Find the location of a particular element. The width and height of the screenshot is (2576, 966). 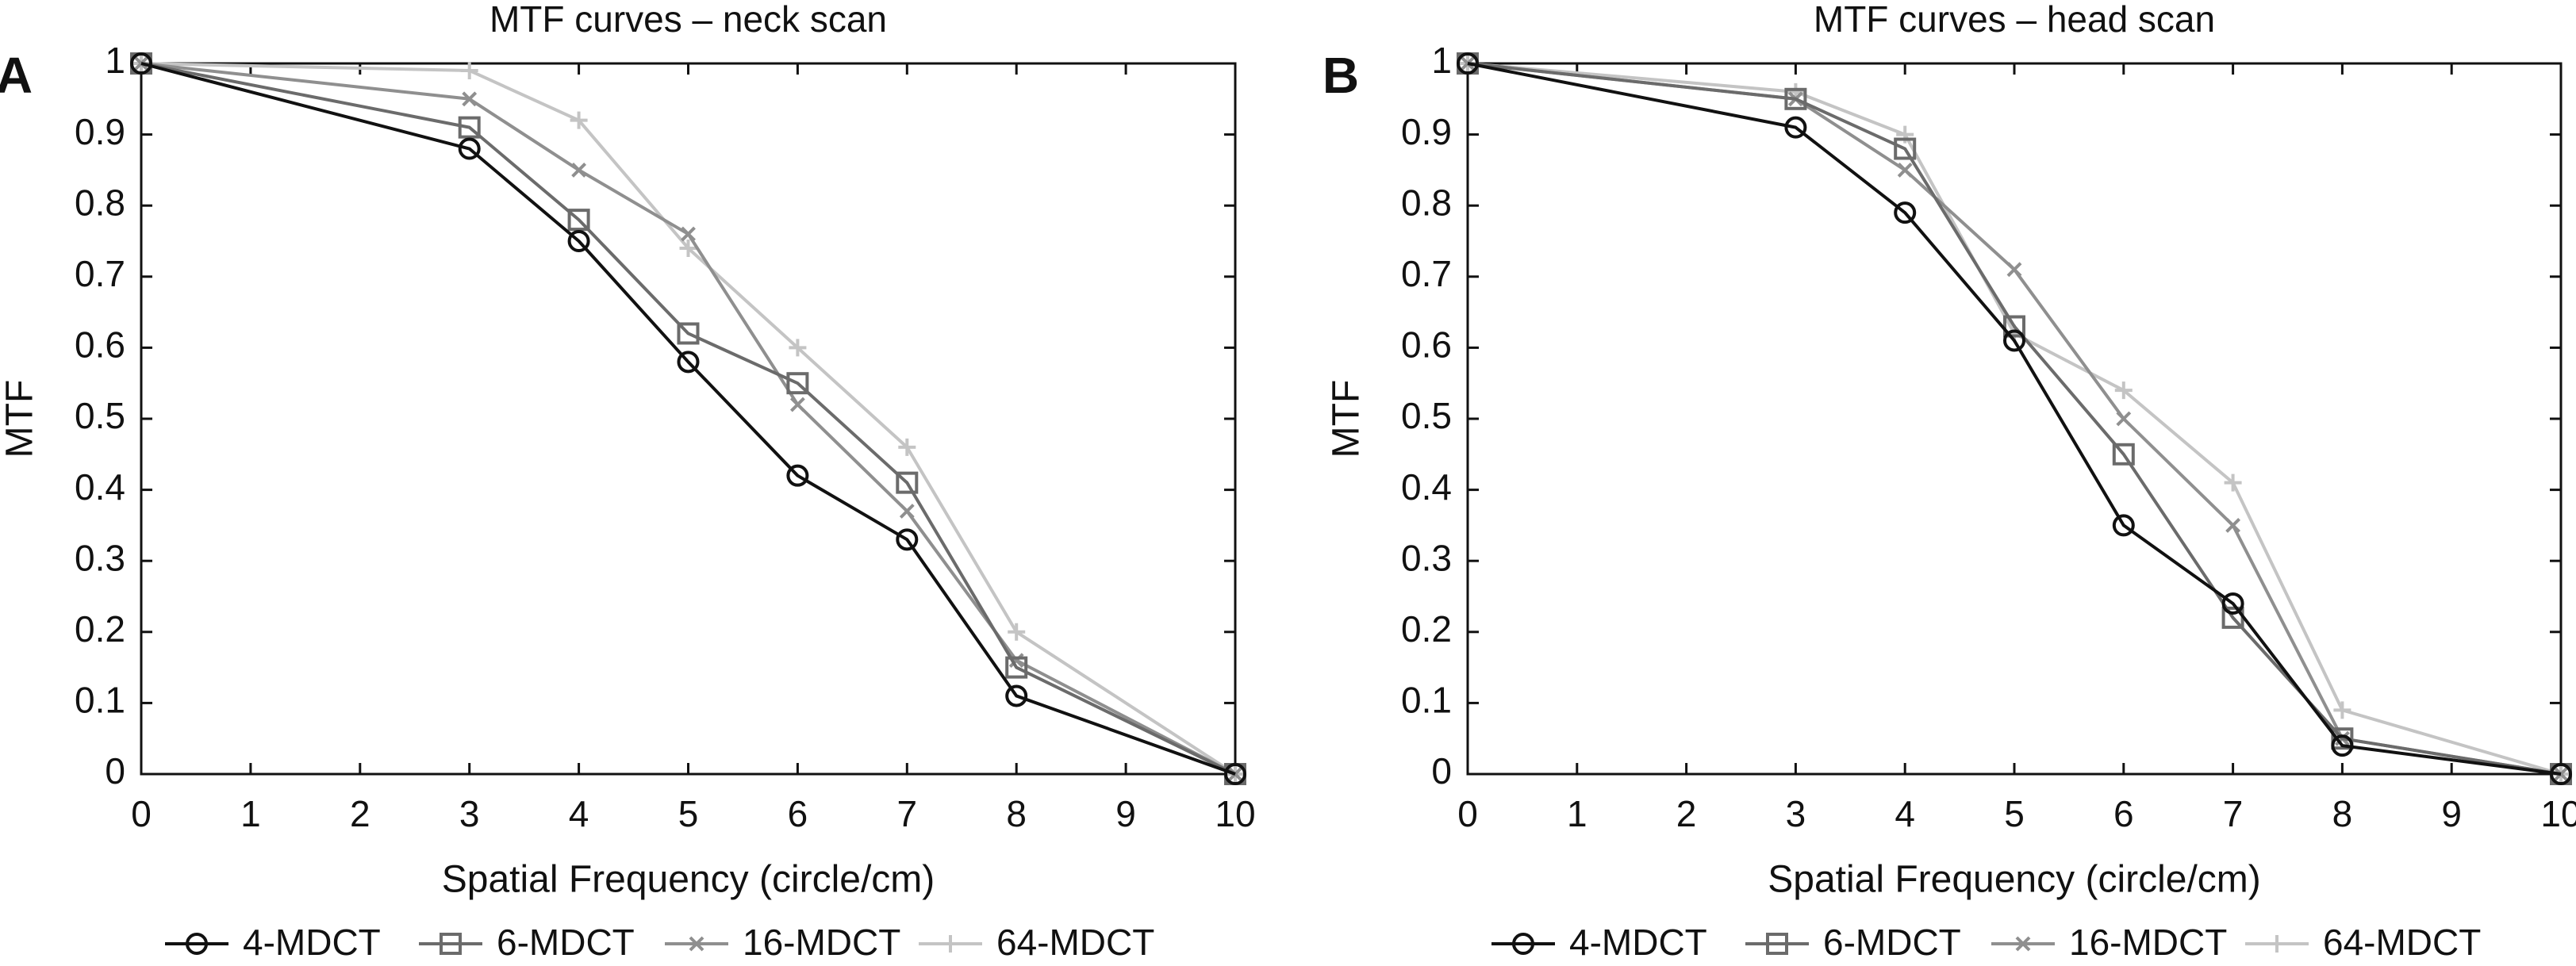

x-tick-label: 10 is located at coordinates (1235, 813).